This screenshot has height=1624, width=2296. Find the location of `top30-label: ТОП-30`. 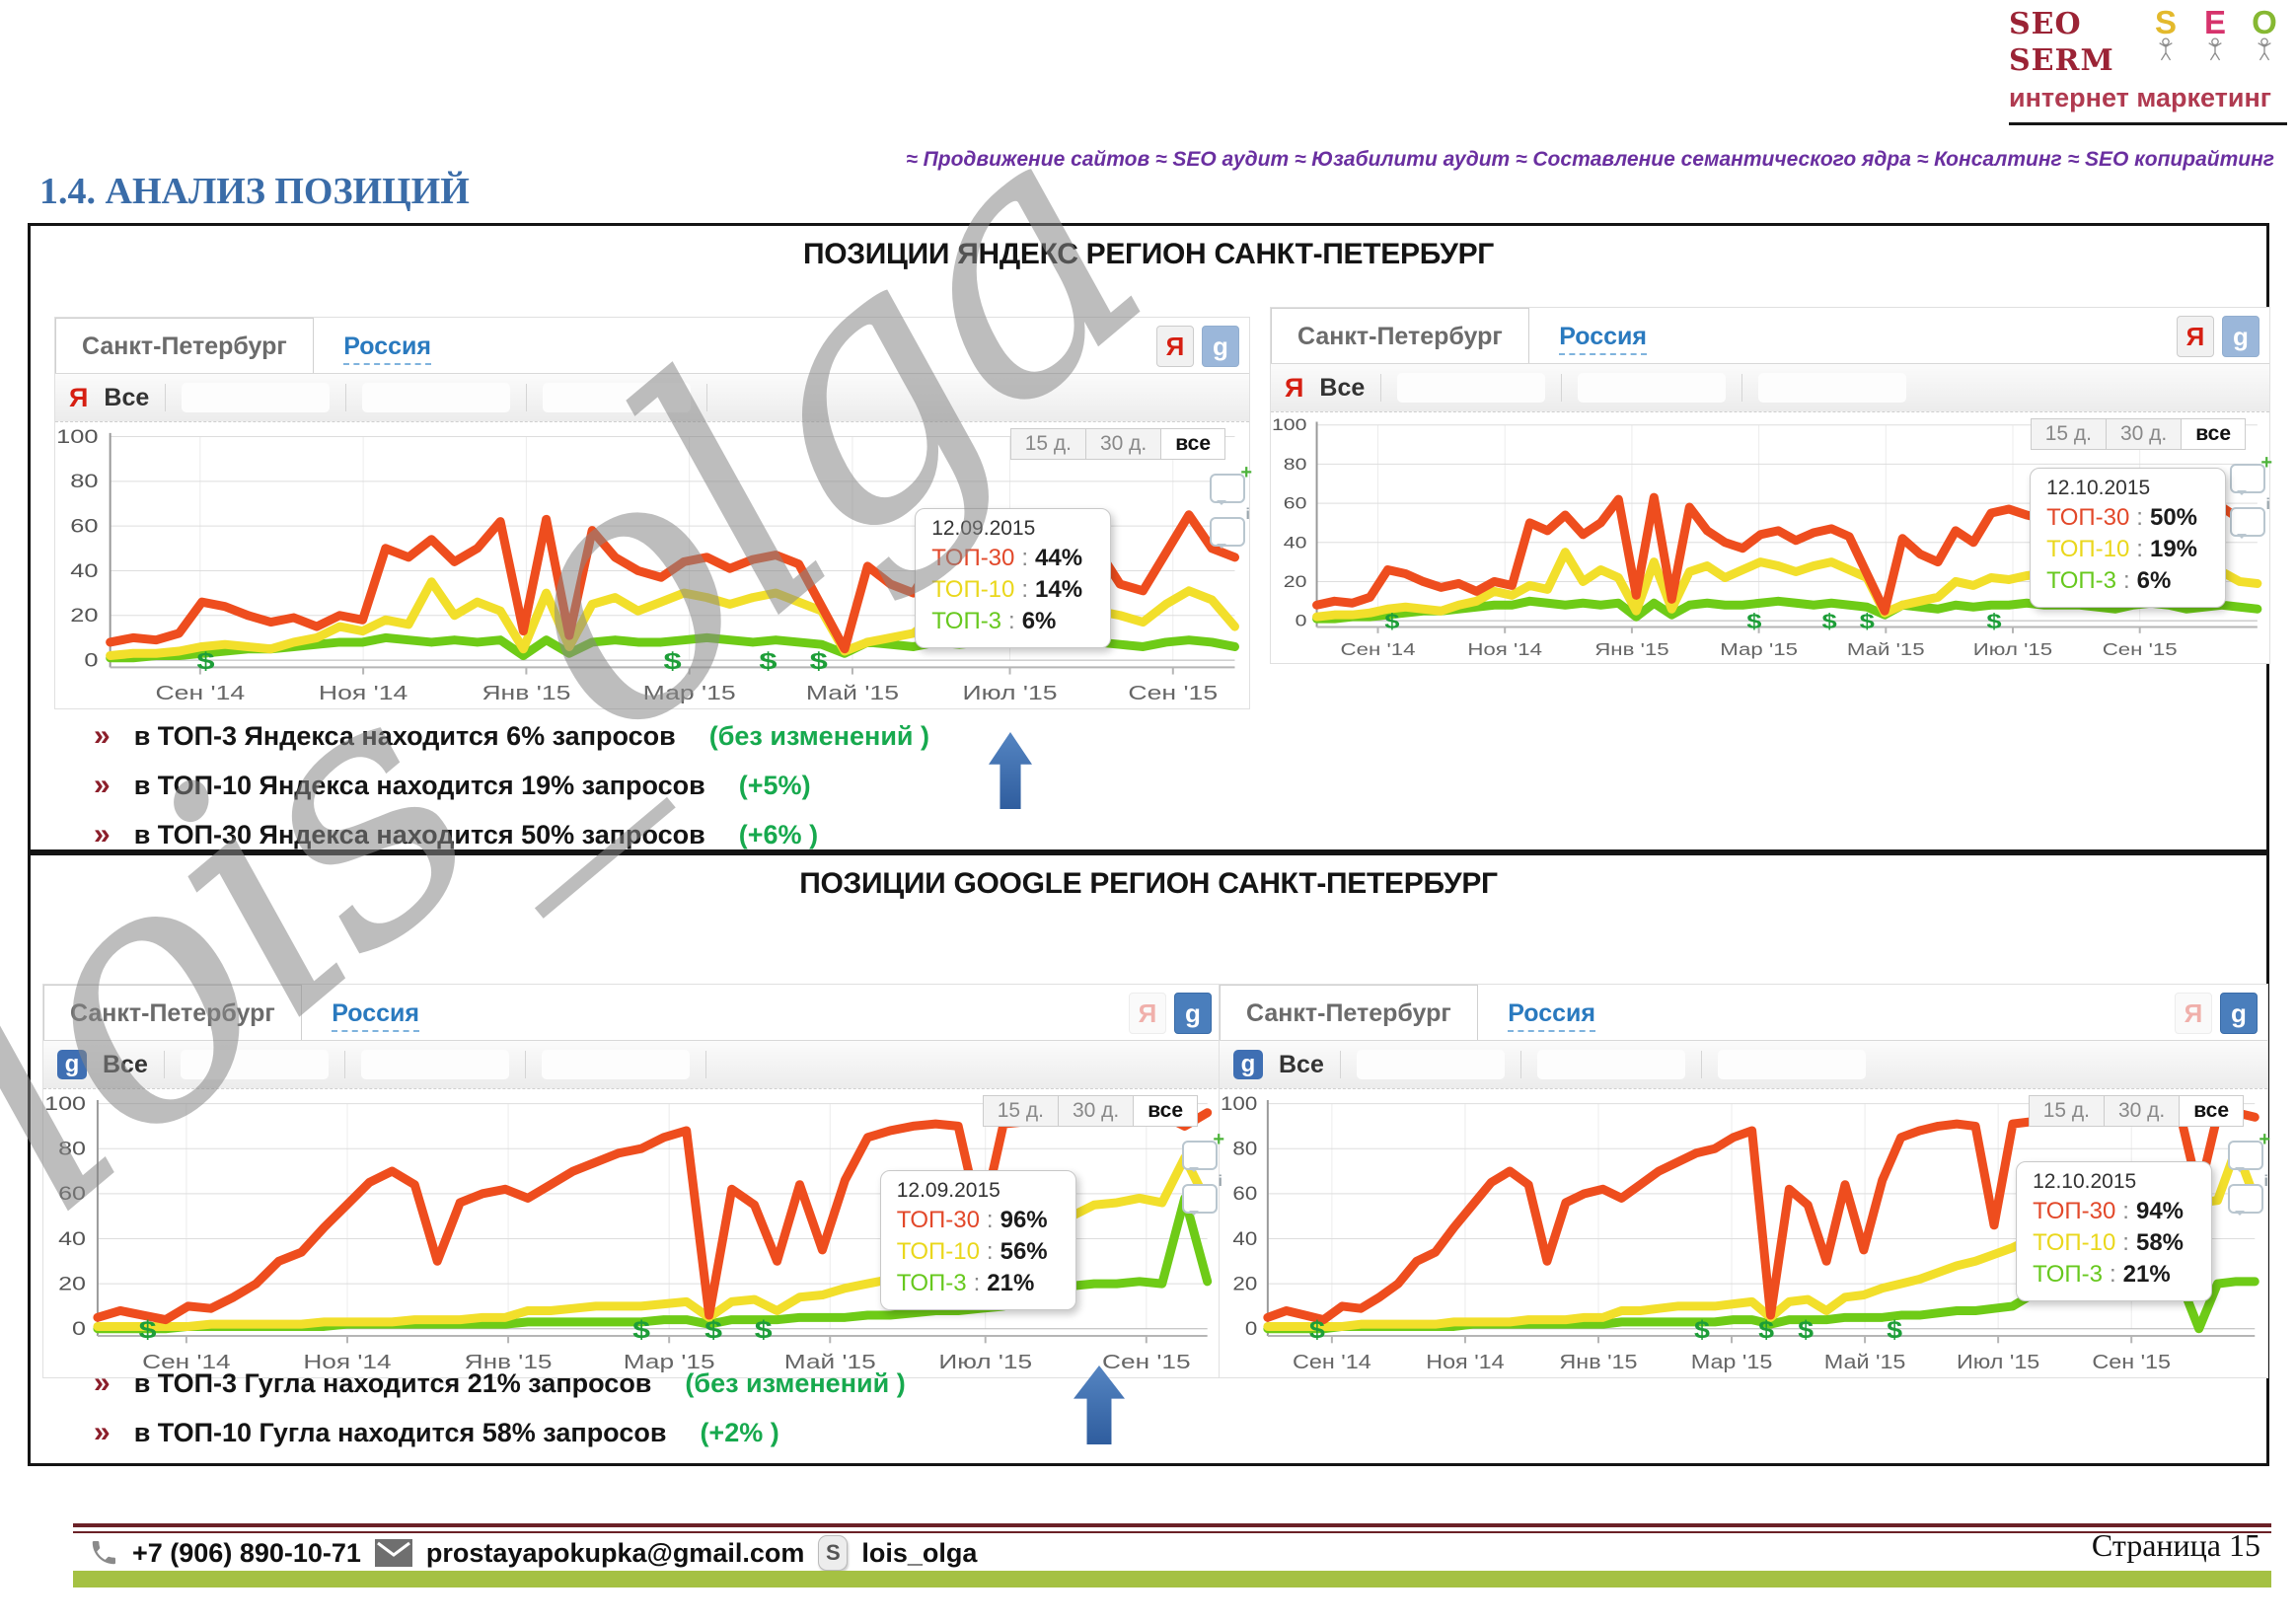

top30-label: ТОП-30 is located at coordinates (973, 558).